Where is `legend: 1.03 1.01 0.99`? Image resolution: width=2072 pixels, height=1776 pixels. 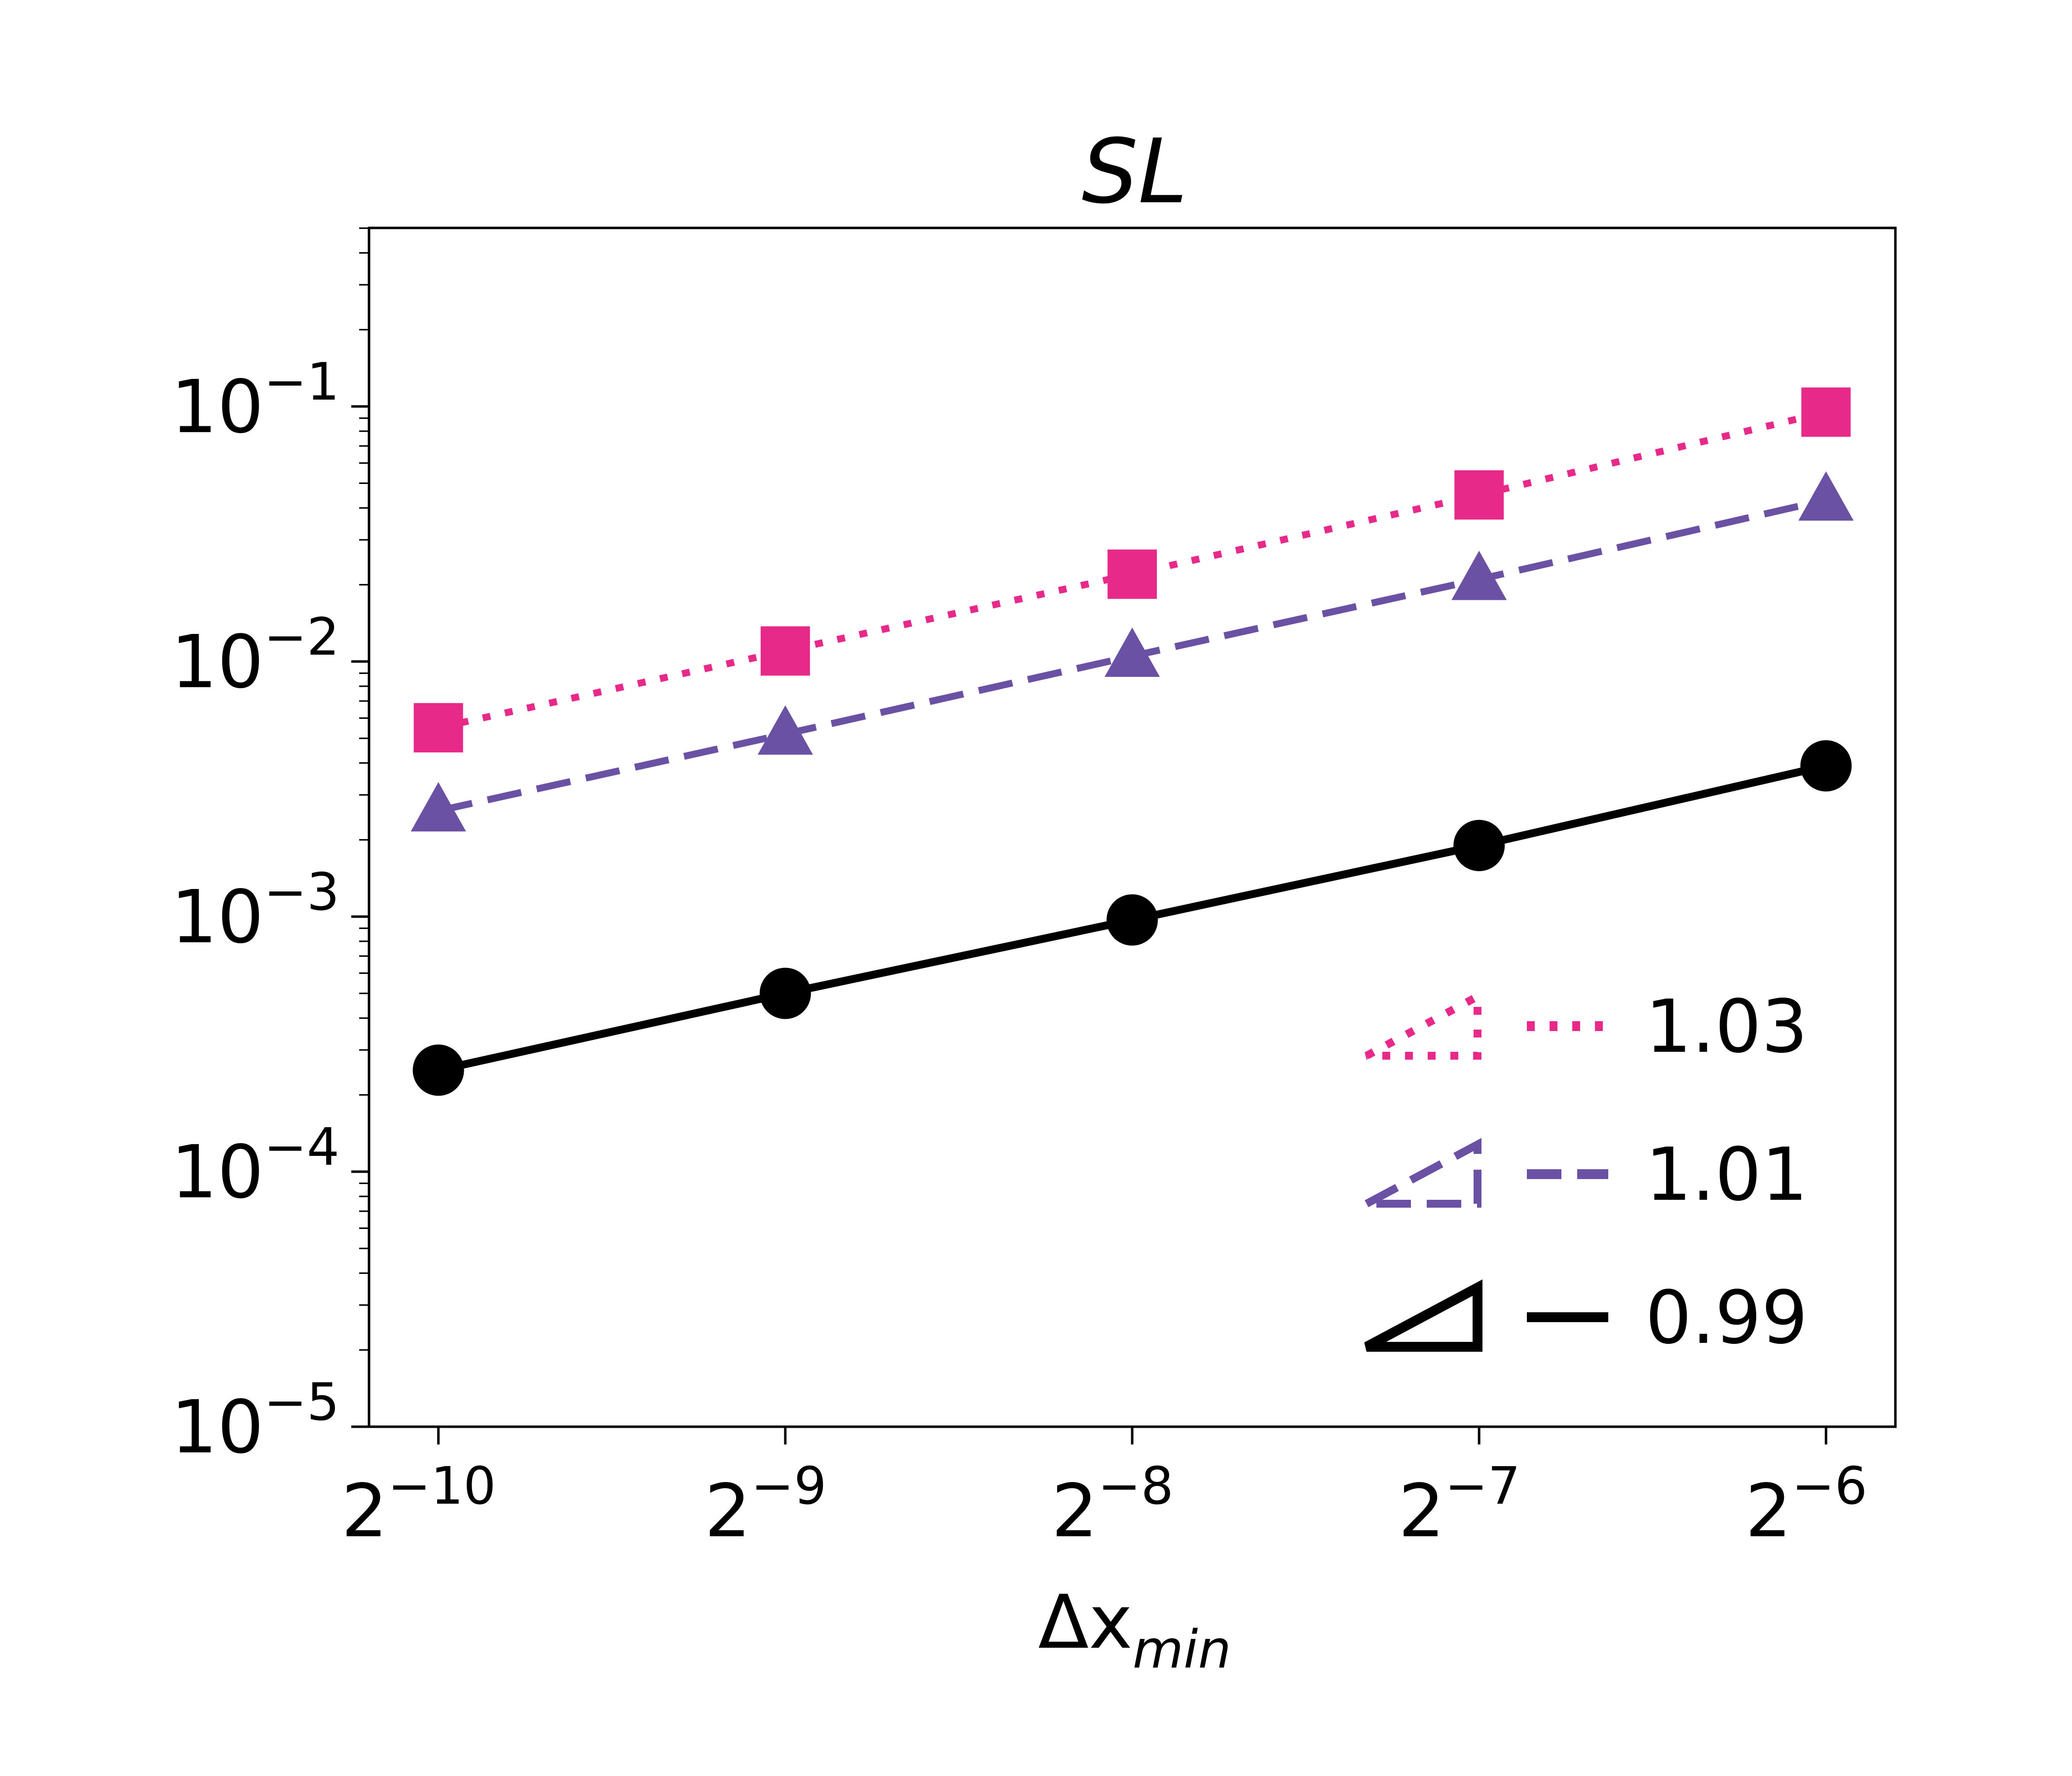 legend: 1.03 1.01 0.99 is located at coordinates (1586, 1172).